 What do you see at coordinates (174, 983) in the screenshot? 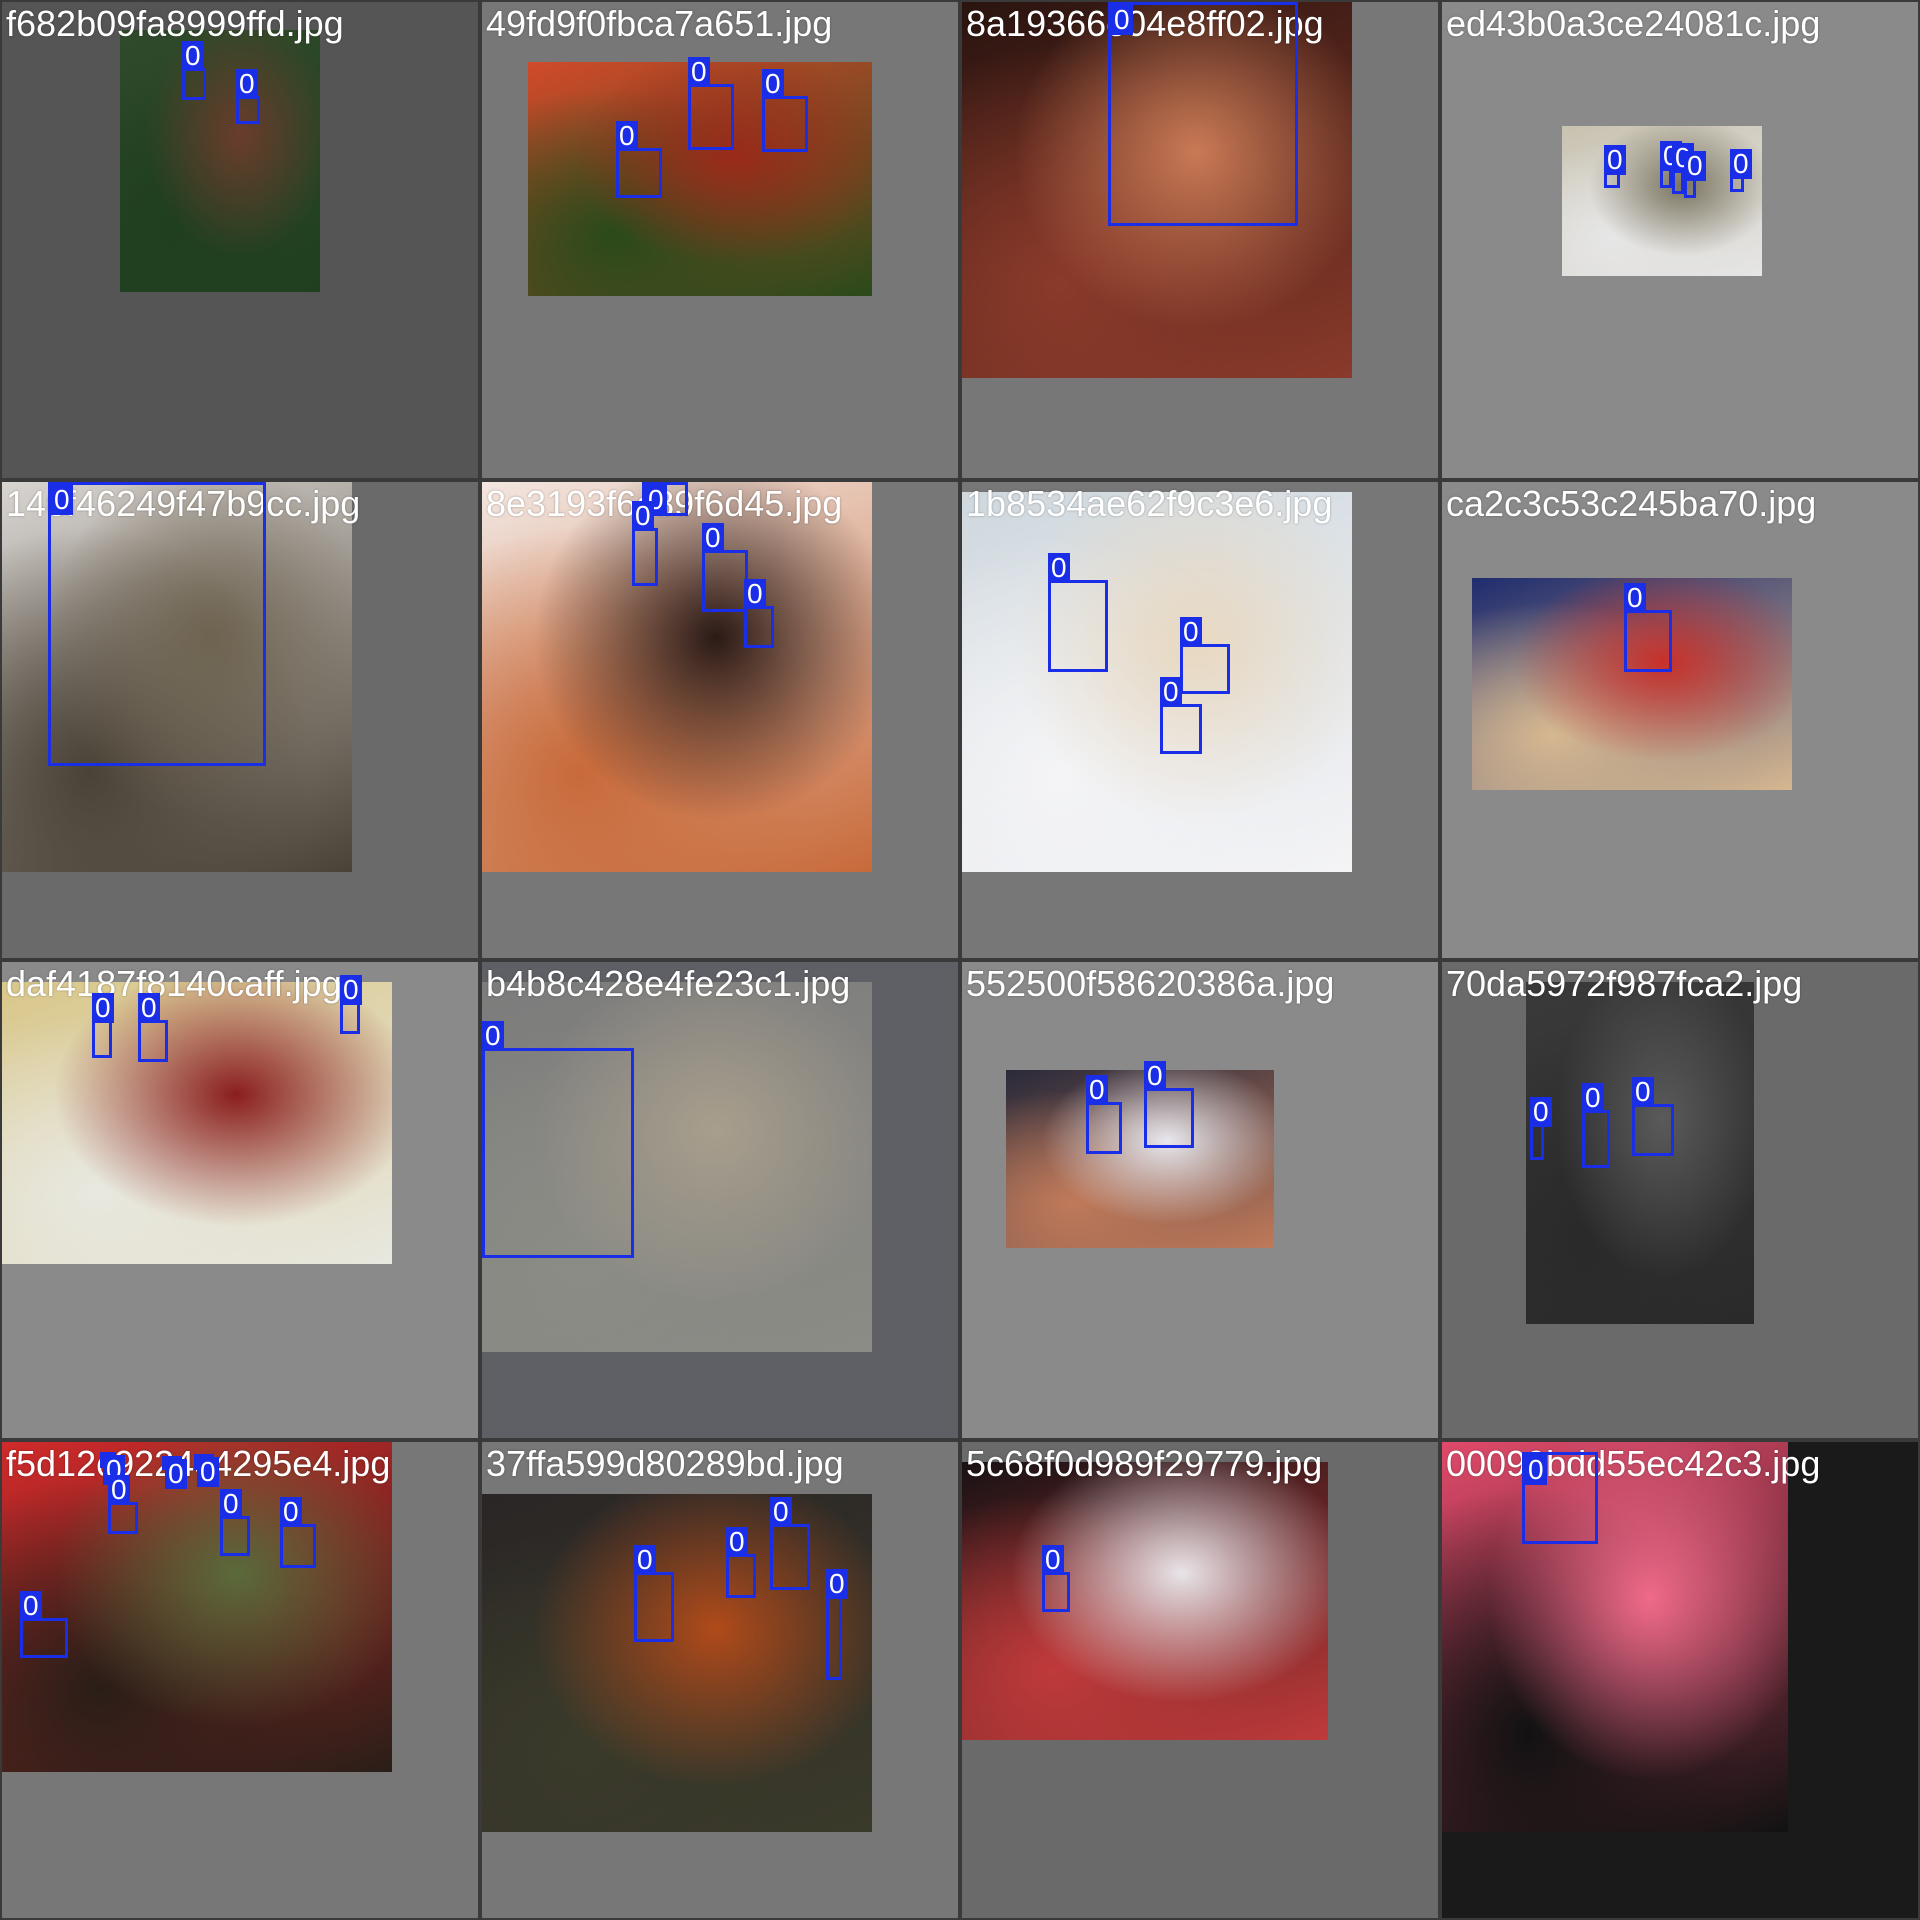
I see `filename-label: daf4187f8140caff.jpg` at bounding box center [174, 983].